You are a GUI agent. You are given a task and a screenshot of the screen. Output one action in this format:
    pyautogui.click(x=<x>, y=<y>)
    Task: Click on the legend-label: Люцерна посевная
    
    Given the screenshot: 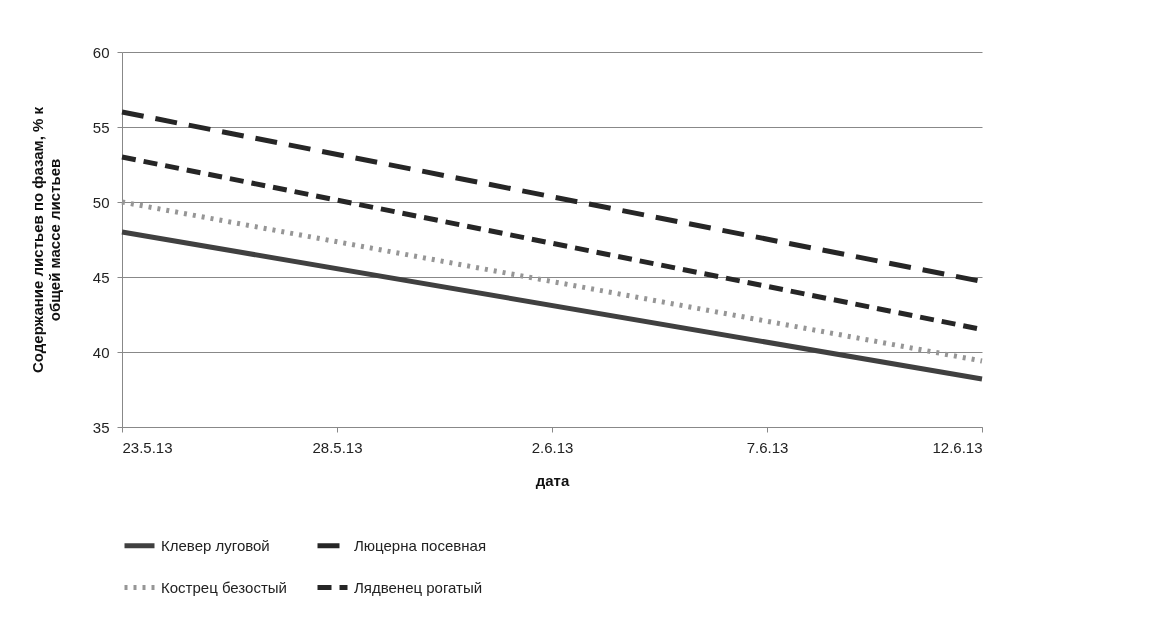 What is the action you would take?
    pyautogui.click(x=420, y=545)
    